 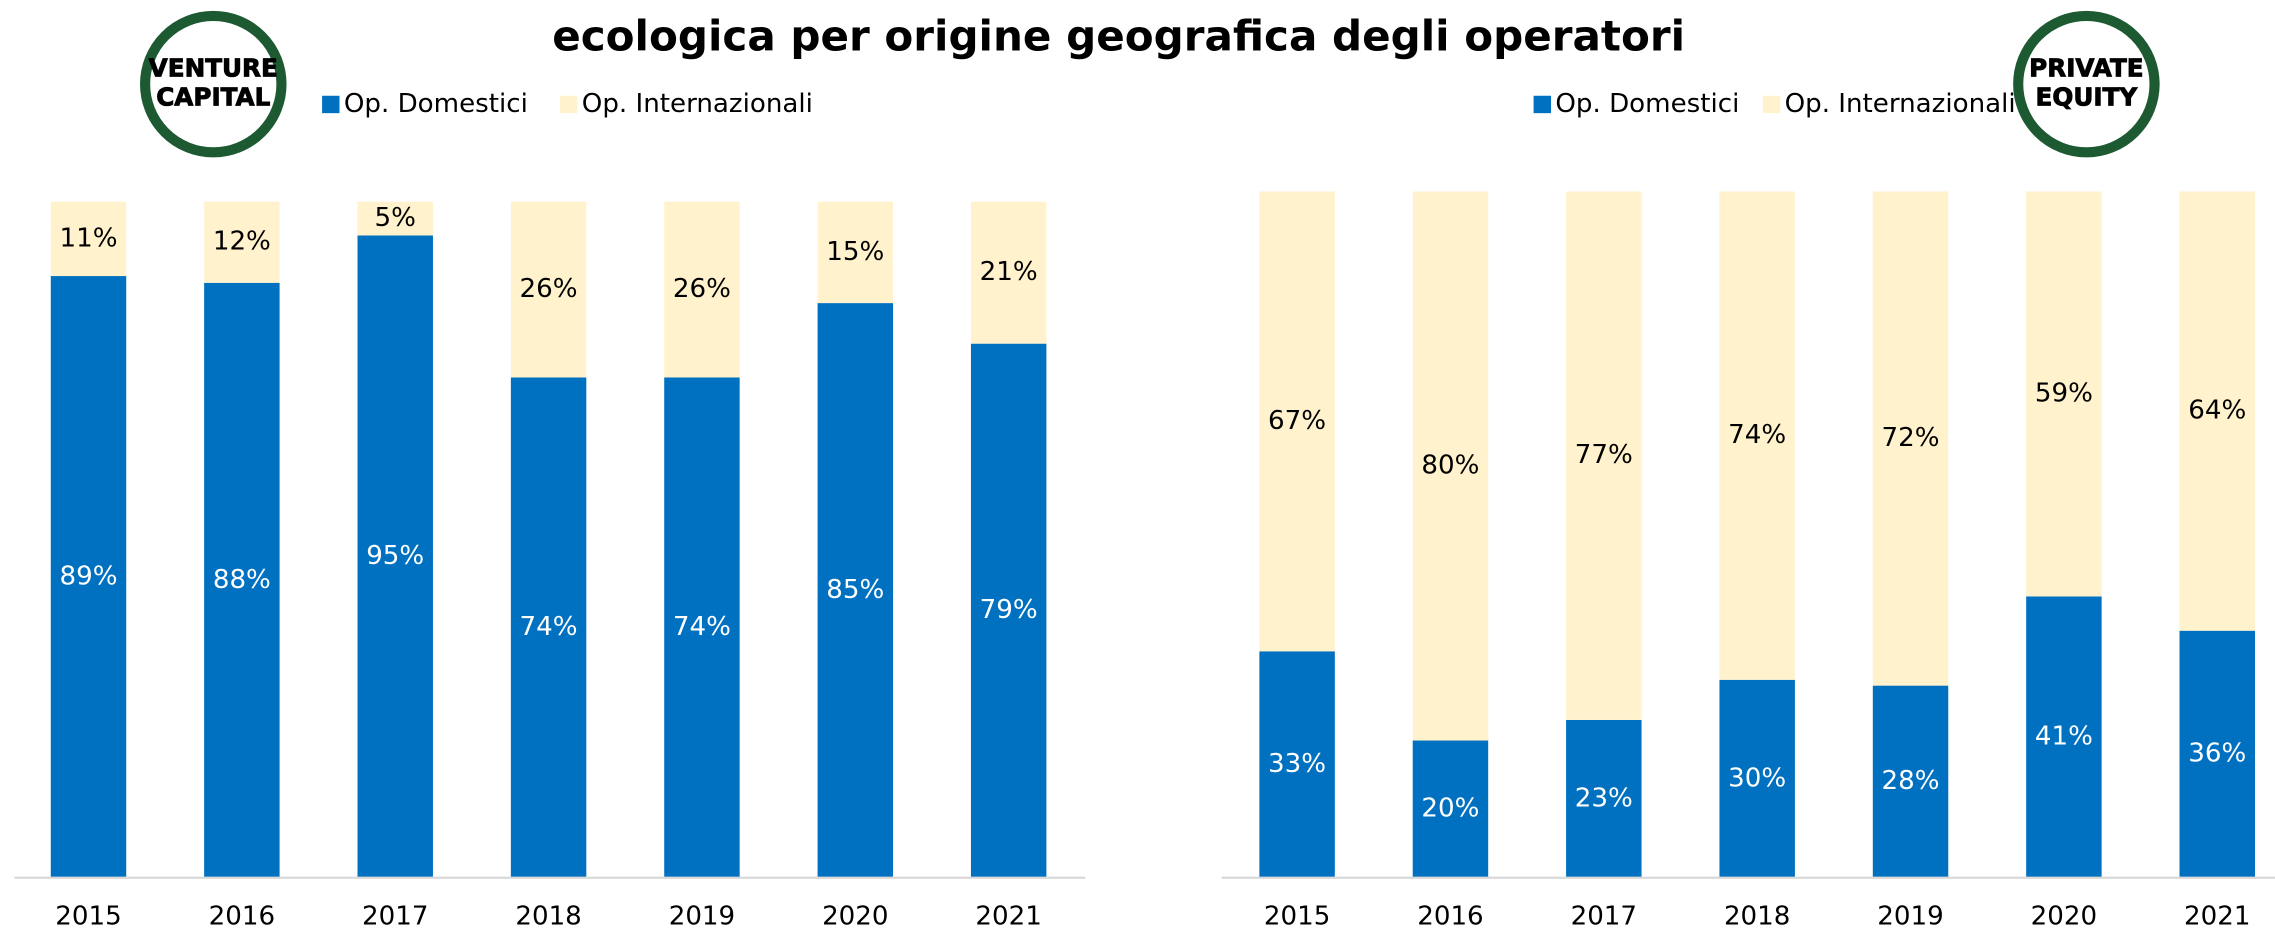 I want to click on data-label: 5%, so click(x=395, y=218).